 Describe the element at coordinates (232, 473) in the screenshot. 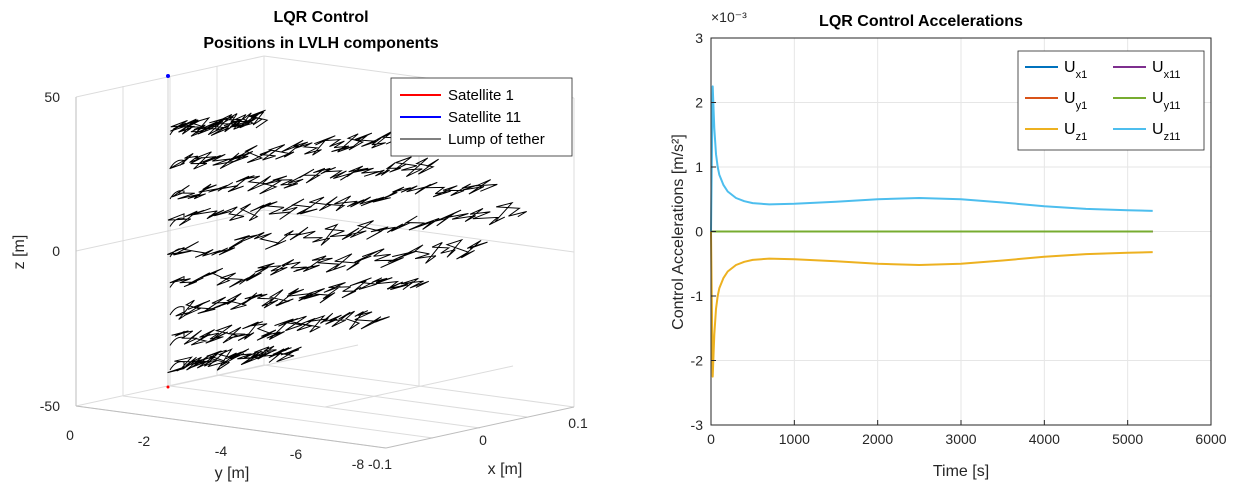

I see `y-axis-label: y [m]` at that location.